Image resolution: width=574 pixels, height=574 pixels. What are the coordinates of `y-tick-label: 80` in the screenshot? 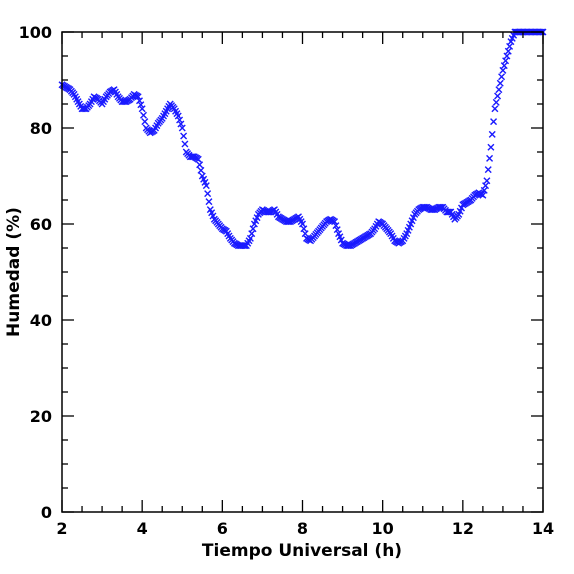 It's located at (41, 128).